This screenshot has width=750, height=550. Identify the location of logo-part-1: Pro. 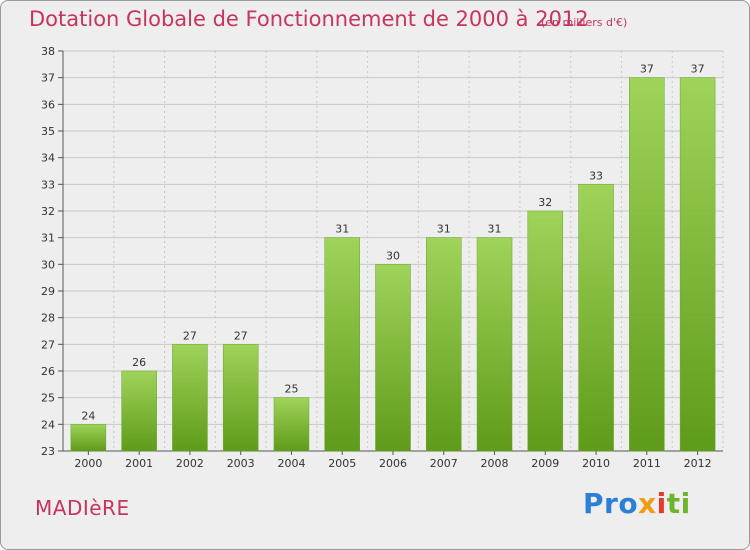
(611, 503).